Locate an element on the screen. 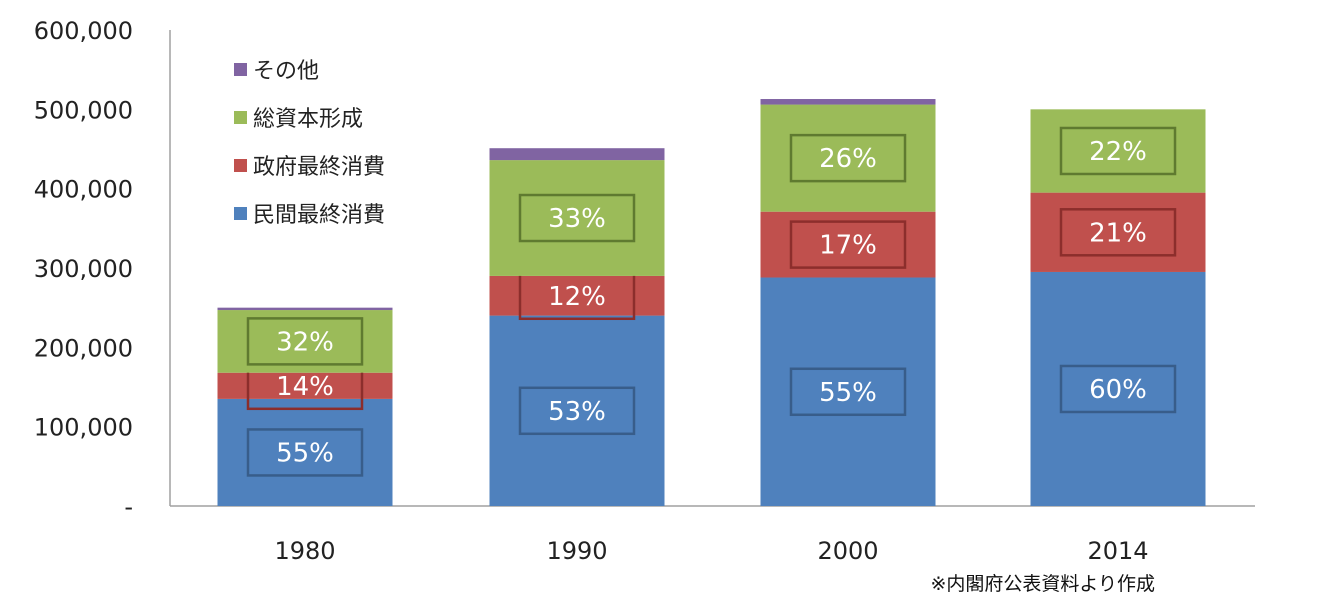 Image resolution: width=1317 pixels, height=614 pixels. y-tick-label: 200,000 is located at coordinates (83, 348).